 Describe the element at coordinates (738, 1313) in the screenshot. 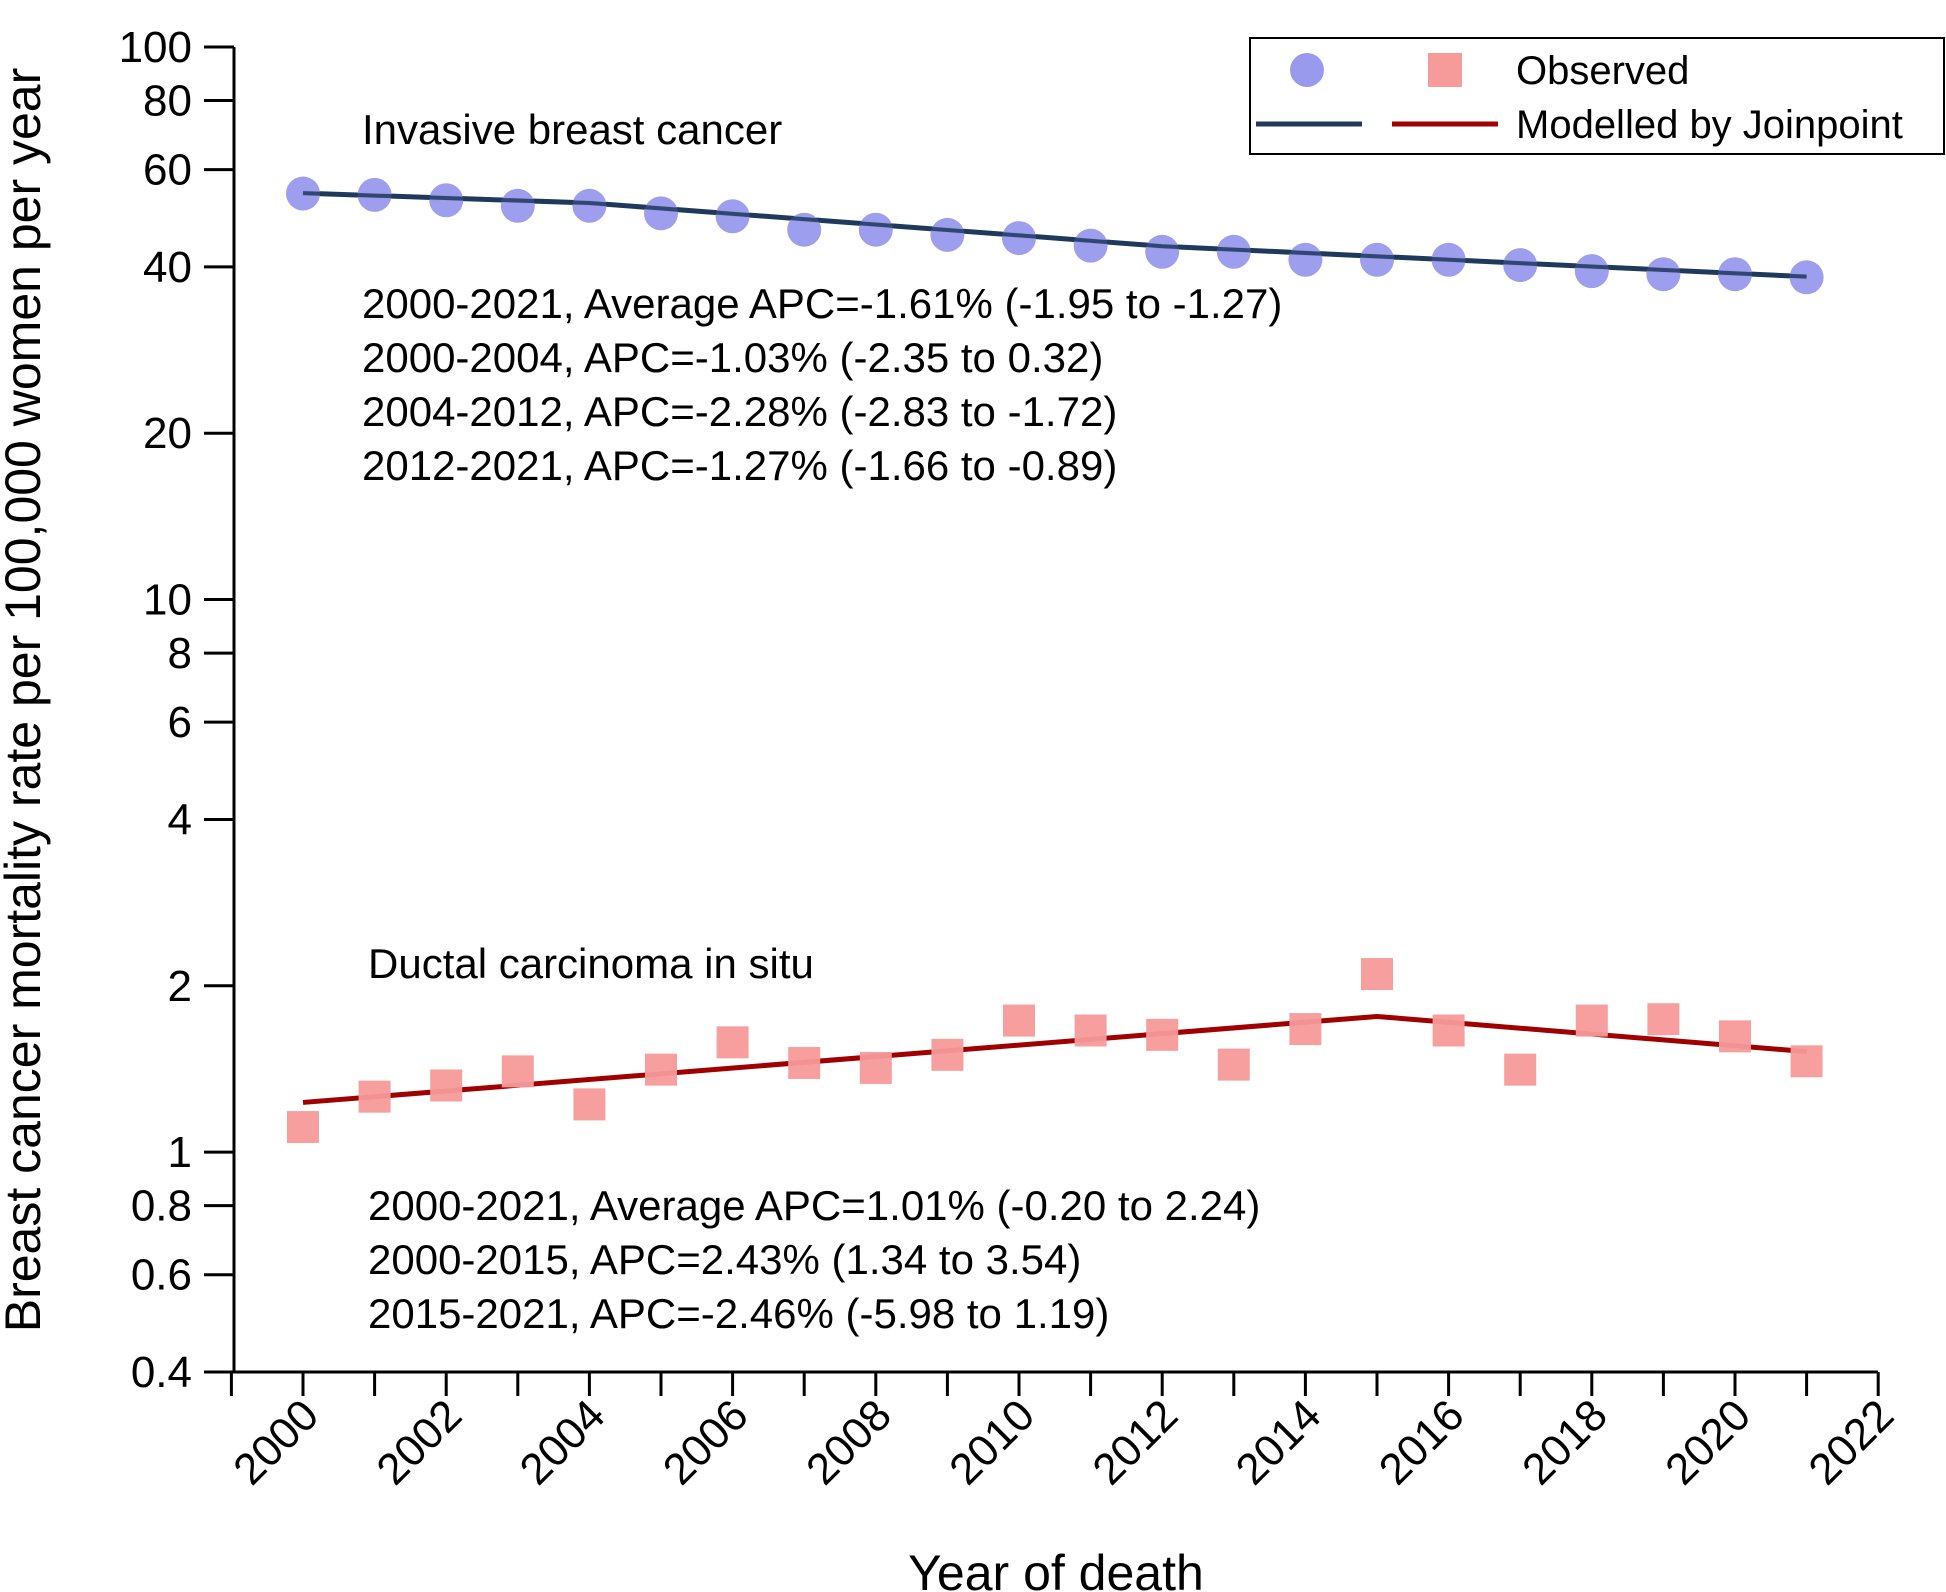

I see `dcis-apc-line: 2015-2021, APC=-2.46% (-5.98 to 1.19)` at that location.